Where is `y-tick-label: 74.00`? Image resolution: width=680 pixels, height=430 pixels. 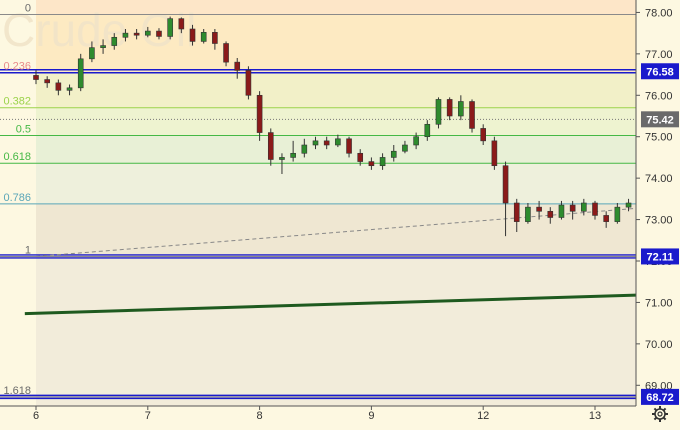 y-tick-label: 74.00 is located at coordinates (659, 179).